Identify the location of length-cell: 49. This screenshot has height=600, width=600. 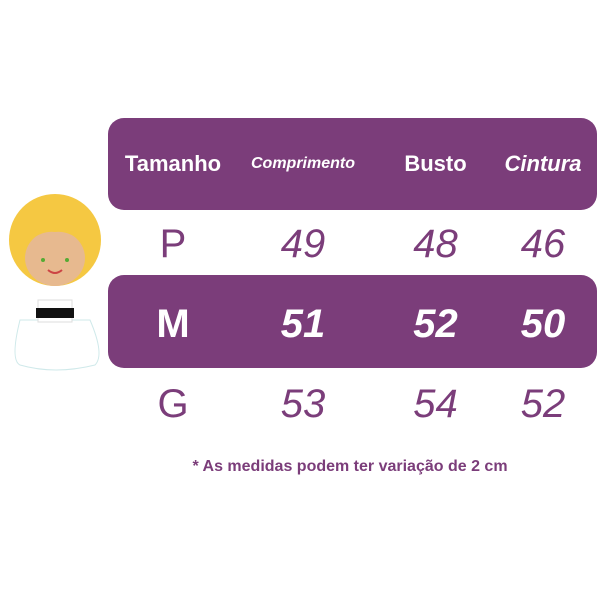
(303, 243).